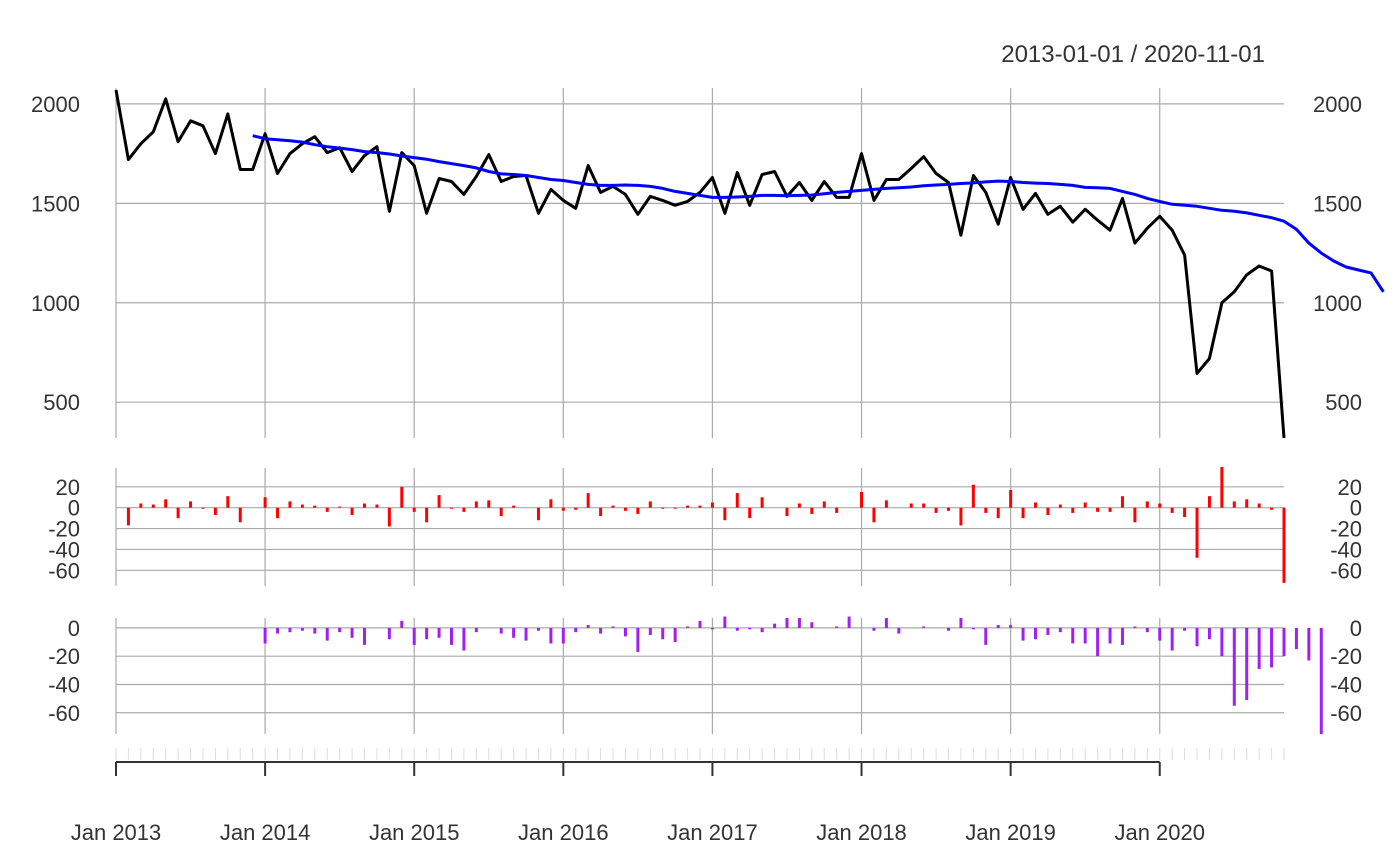 The width and height of the screenshot is (1400, 866). What do you see at coordinates (55, 104) in the screenshot?
I see `y-tick-label-left: 2000` at bounding box center [55, 104].